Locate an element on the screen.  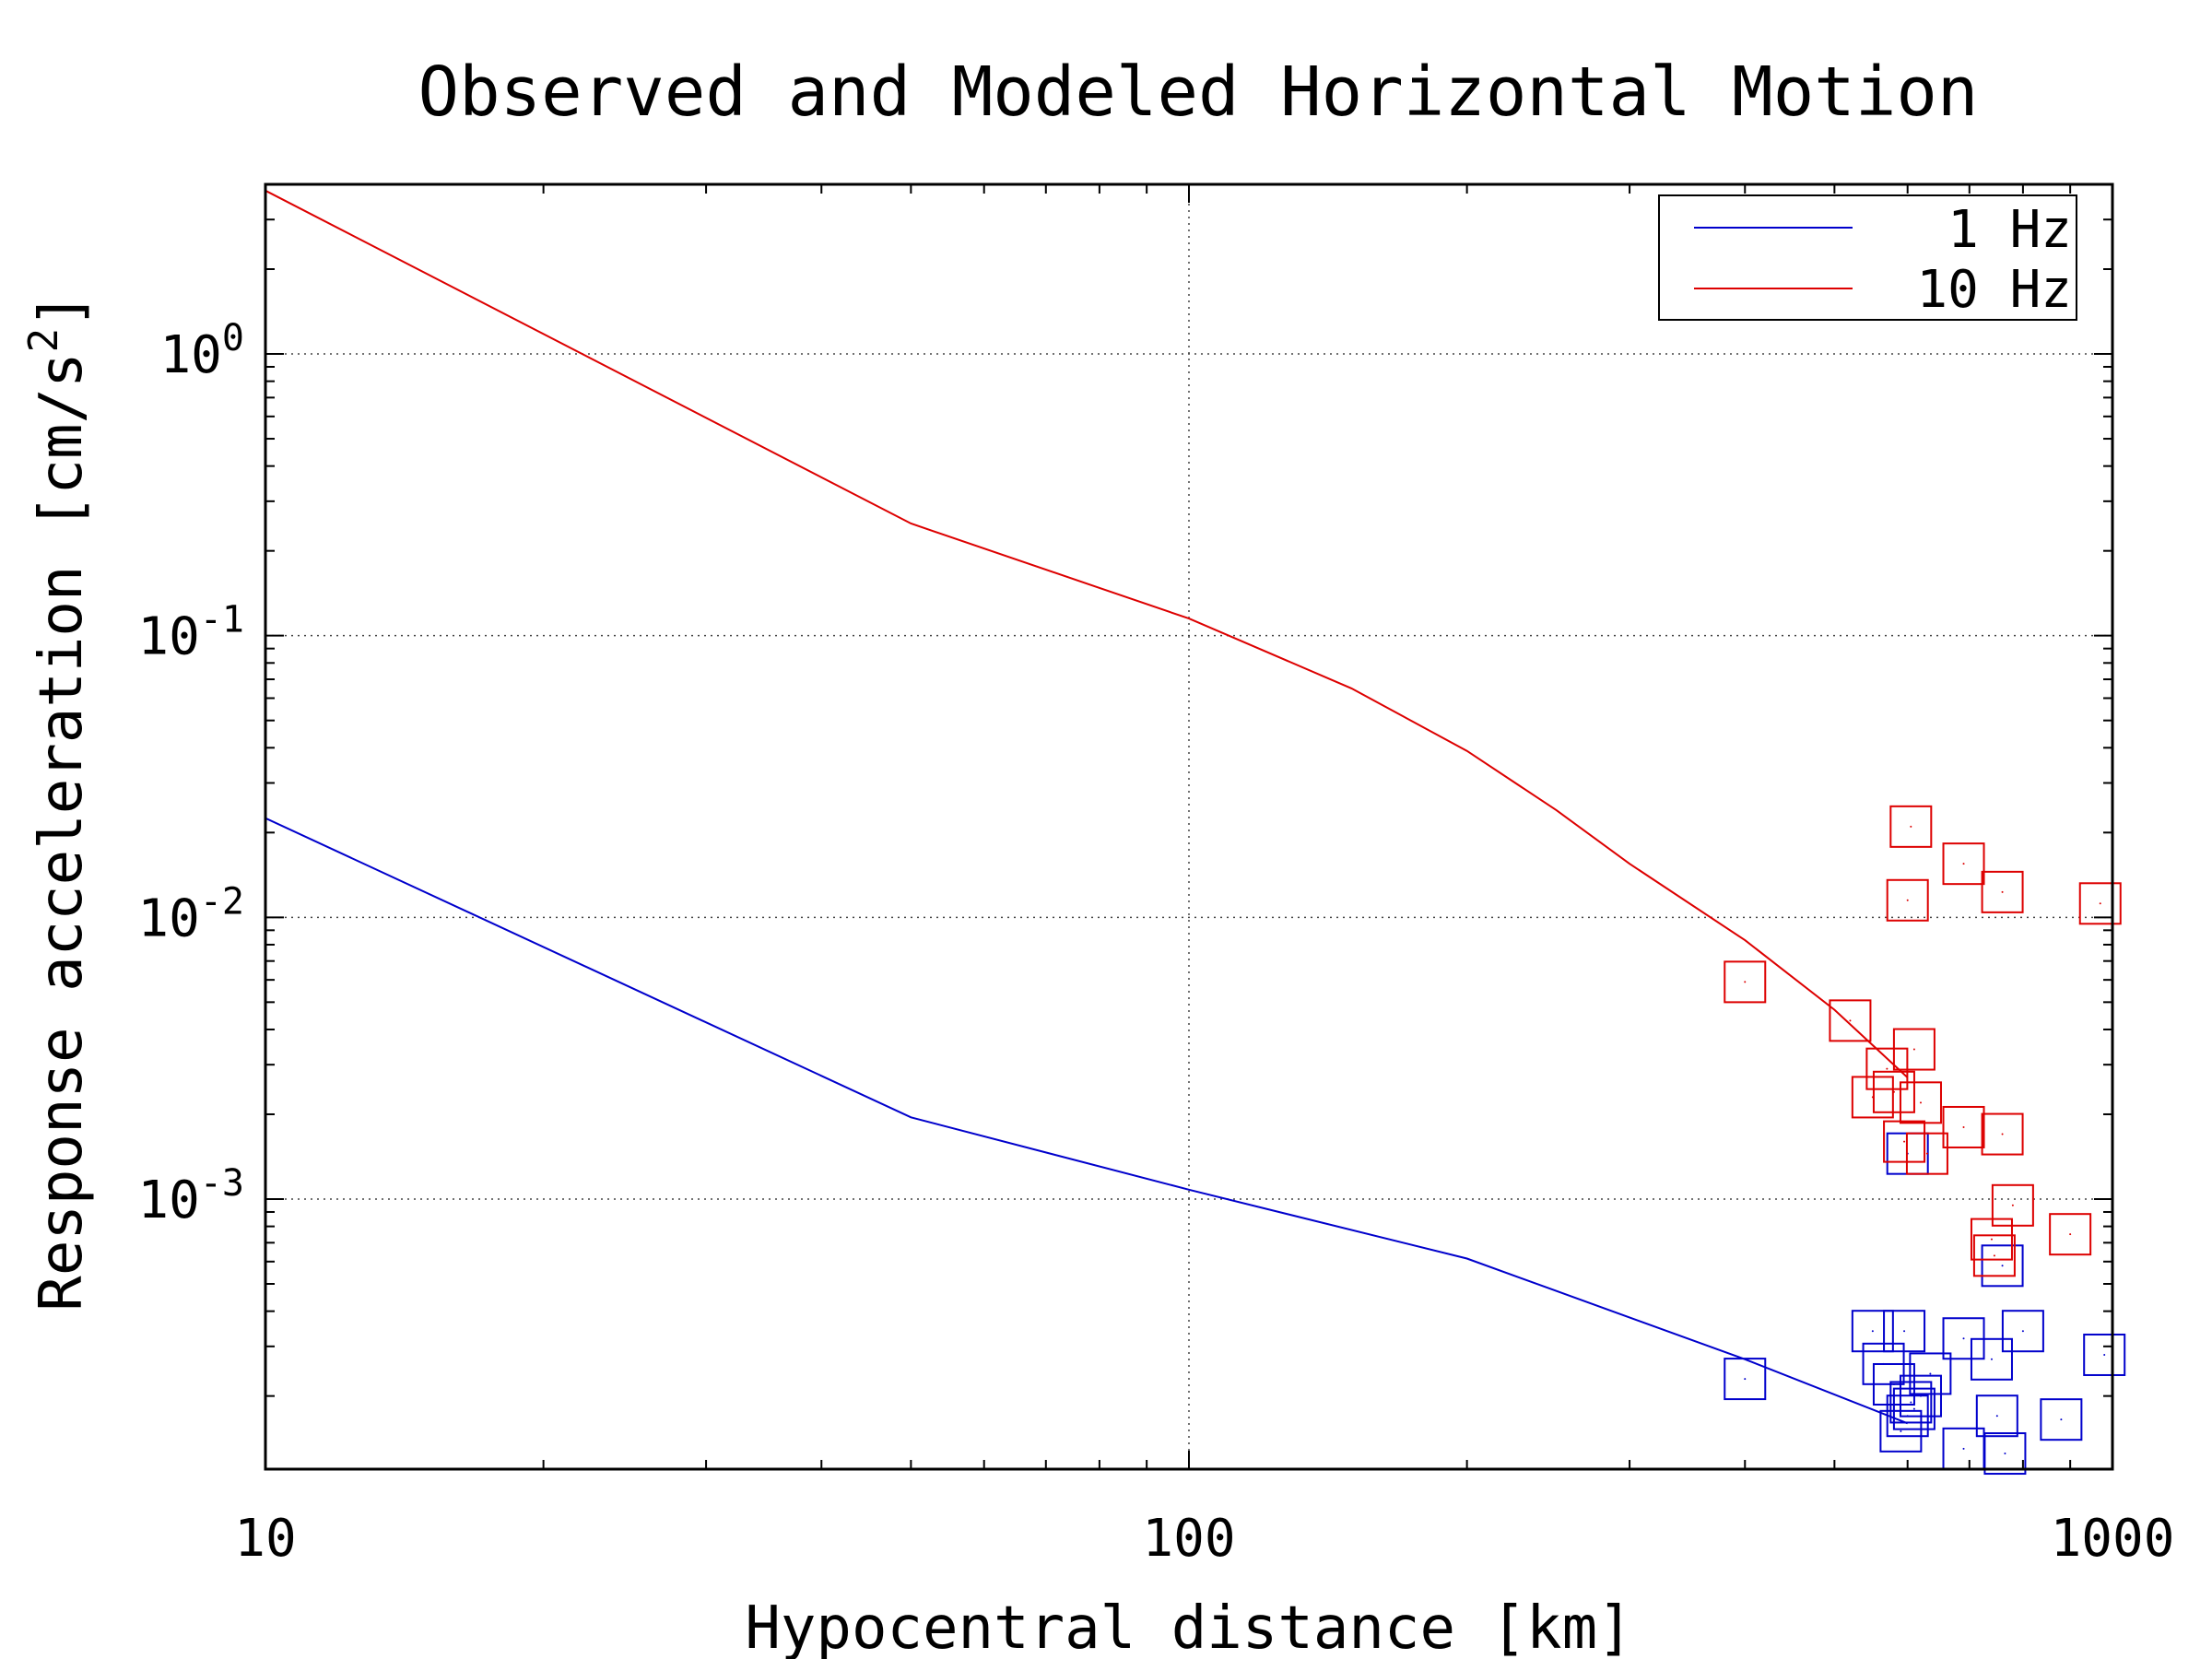
y-tick-exponent: 0 is located at coordinates (233, 338).